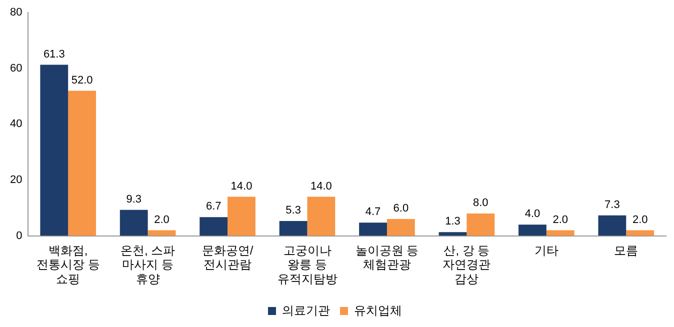 The image size is (674, 327). I want to click on data-label: 9.3, so click(134, 199).